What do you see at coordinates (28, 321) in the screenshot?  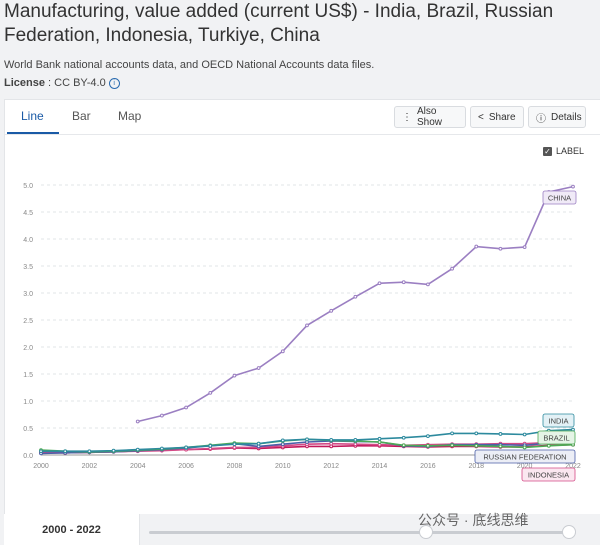 I see `y-tick-label: 2.5` at bounding box center [28, 321].